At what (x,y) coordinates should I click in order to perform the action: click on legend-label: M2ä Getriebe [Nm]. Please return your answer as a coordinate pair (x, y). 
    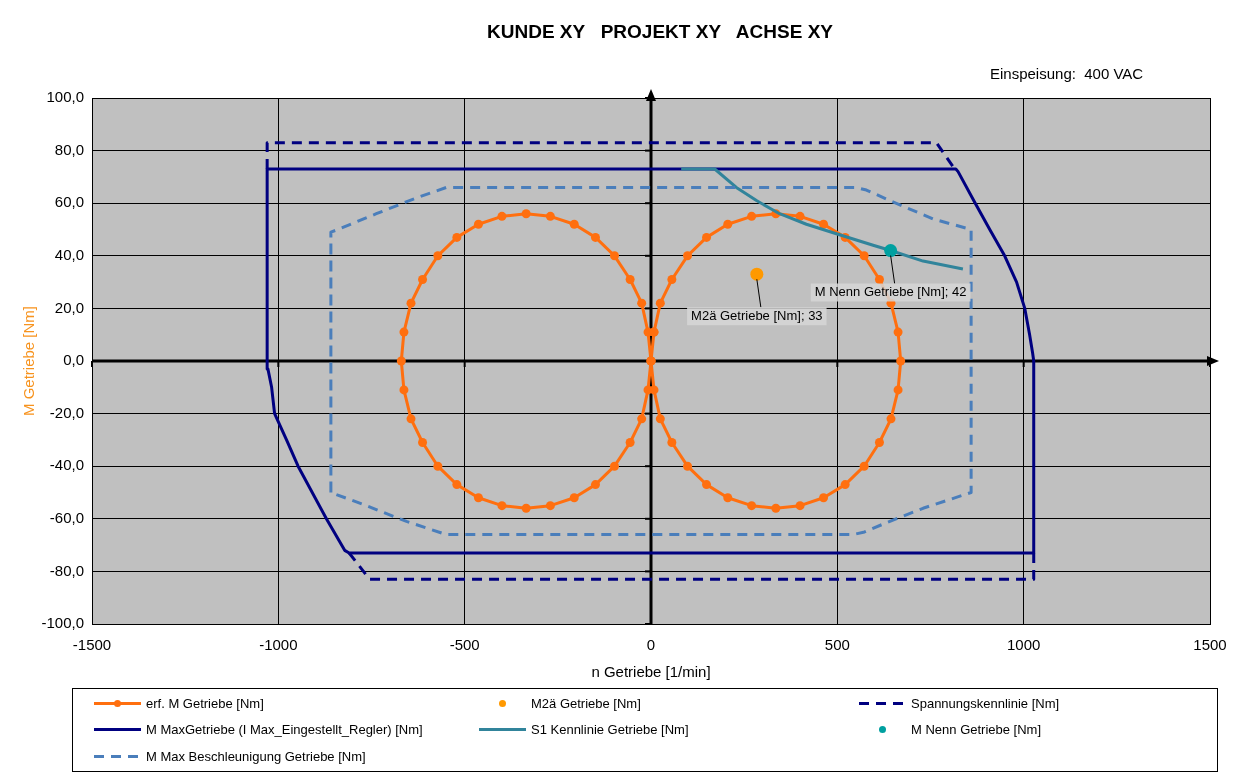
    Looking at the image, I should click on (586, 703).